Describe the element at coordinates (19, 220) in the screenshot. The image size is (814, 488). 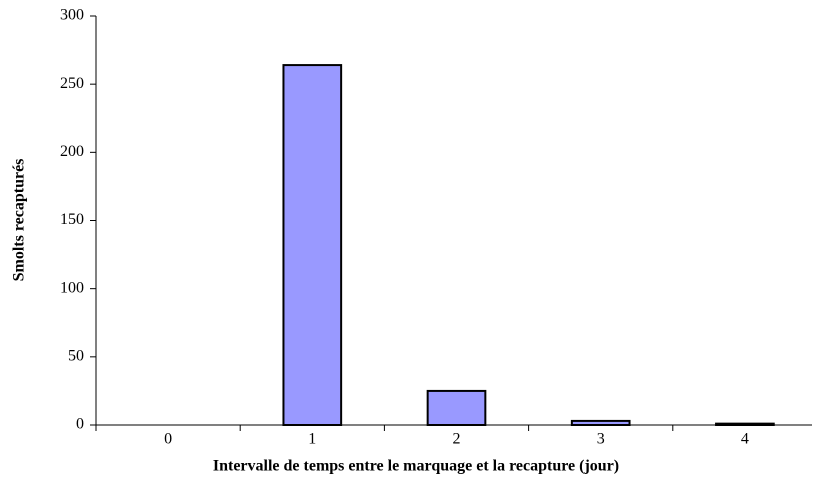
I see `y-axis-title: Smolts recapturés` at that location.